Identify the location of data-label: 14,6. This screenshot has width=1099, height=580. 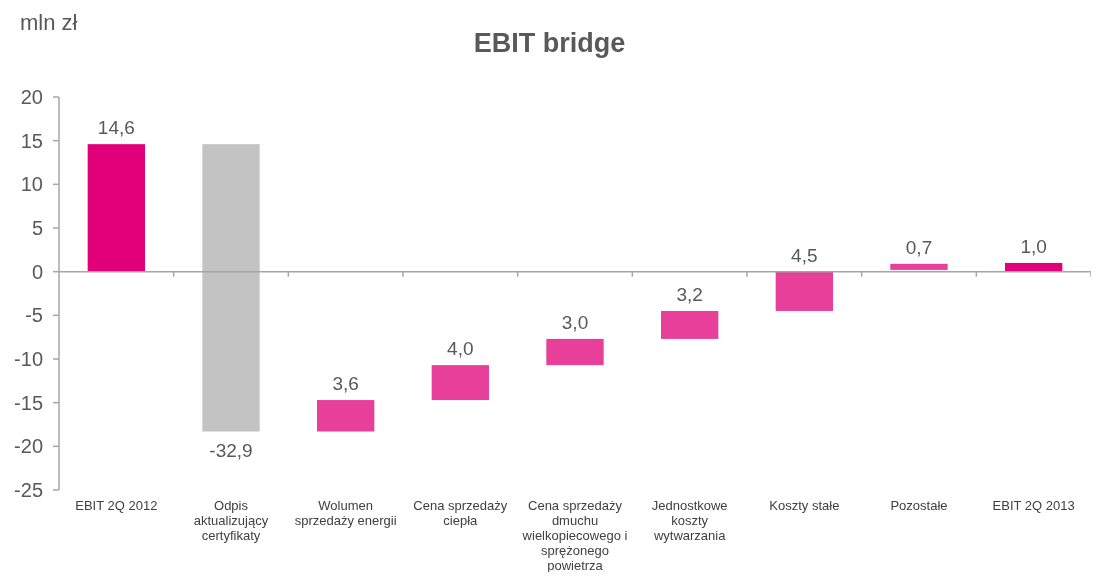
(116, 128).